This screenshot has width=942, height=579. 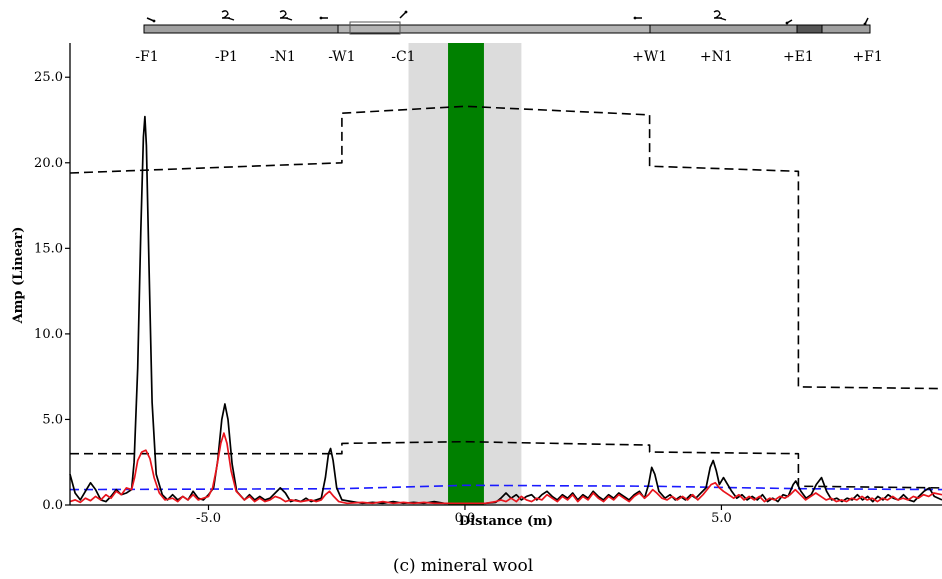 I want to click on marker-label: -P1, so click(x=226, y=57).